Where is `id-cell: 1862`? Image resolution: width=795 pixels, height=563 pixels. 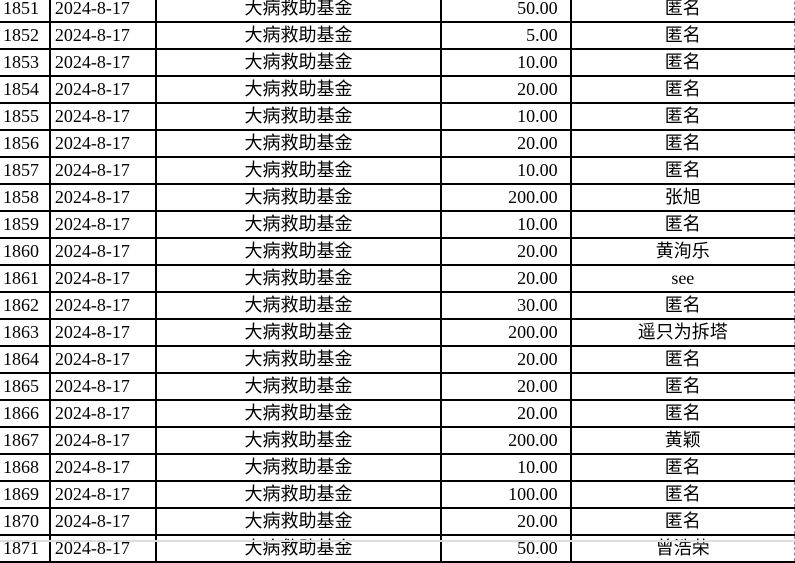
id-cell: 1862 is located at coordinates (25, 306).